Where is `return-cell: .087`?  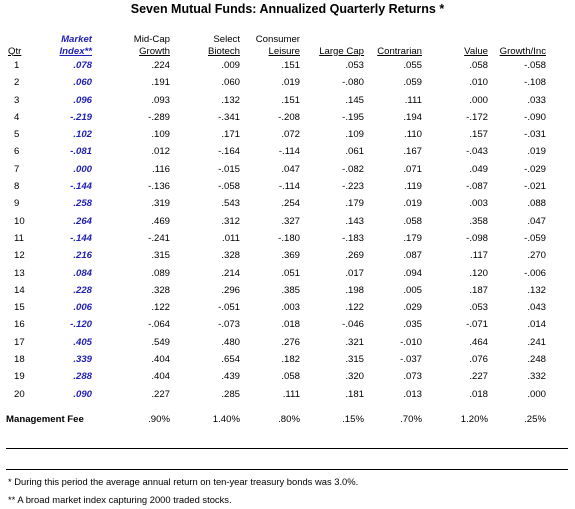 return-cell: .087 is located at coordinates (412, 256).